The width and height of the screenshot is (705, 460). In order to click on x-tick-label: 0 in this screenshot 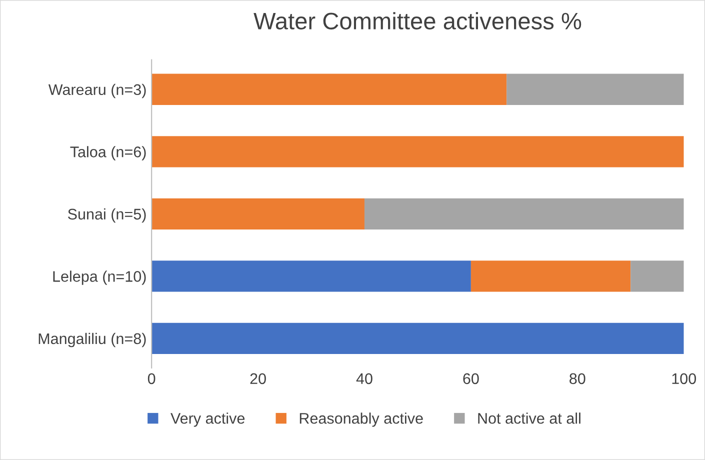, I will do `click(152, 378)`.